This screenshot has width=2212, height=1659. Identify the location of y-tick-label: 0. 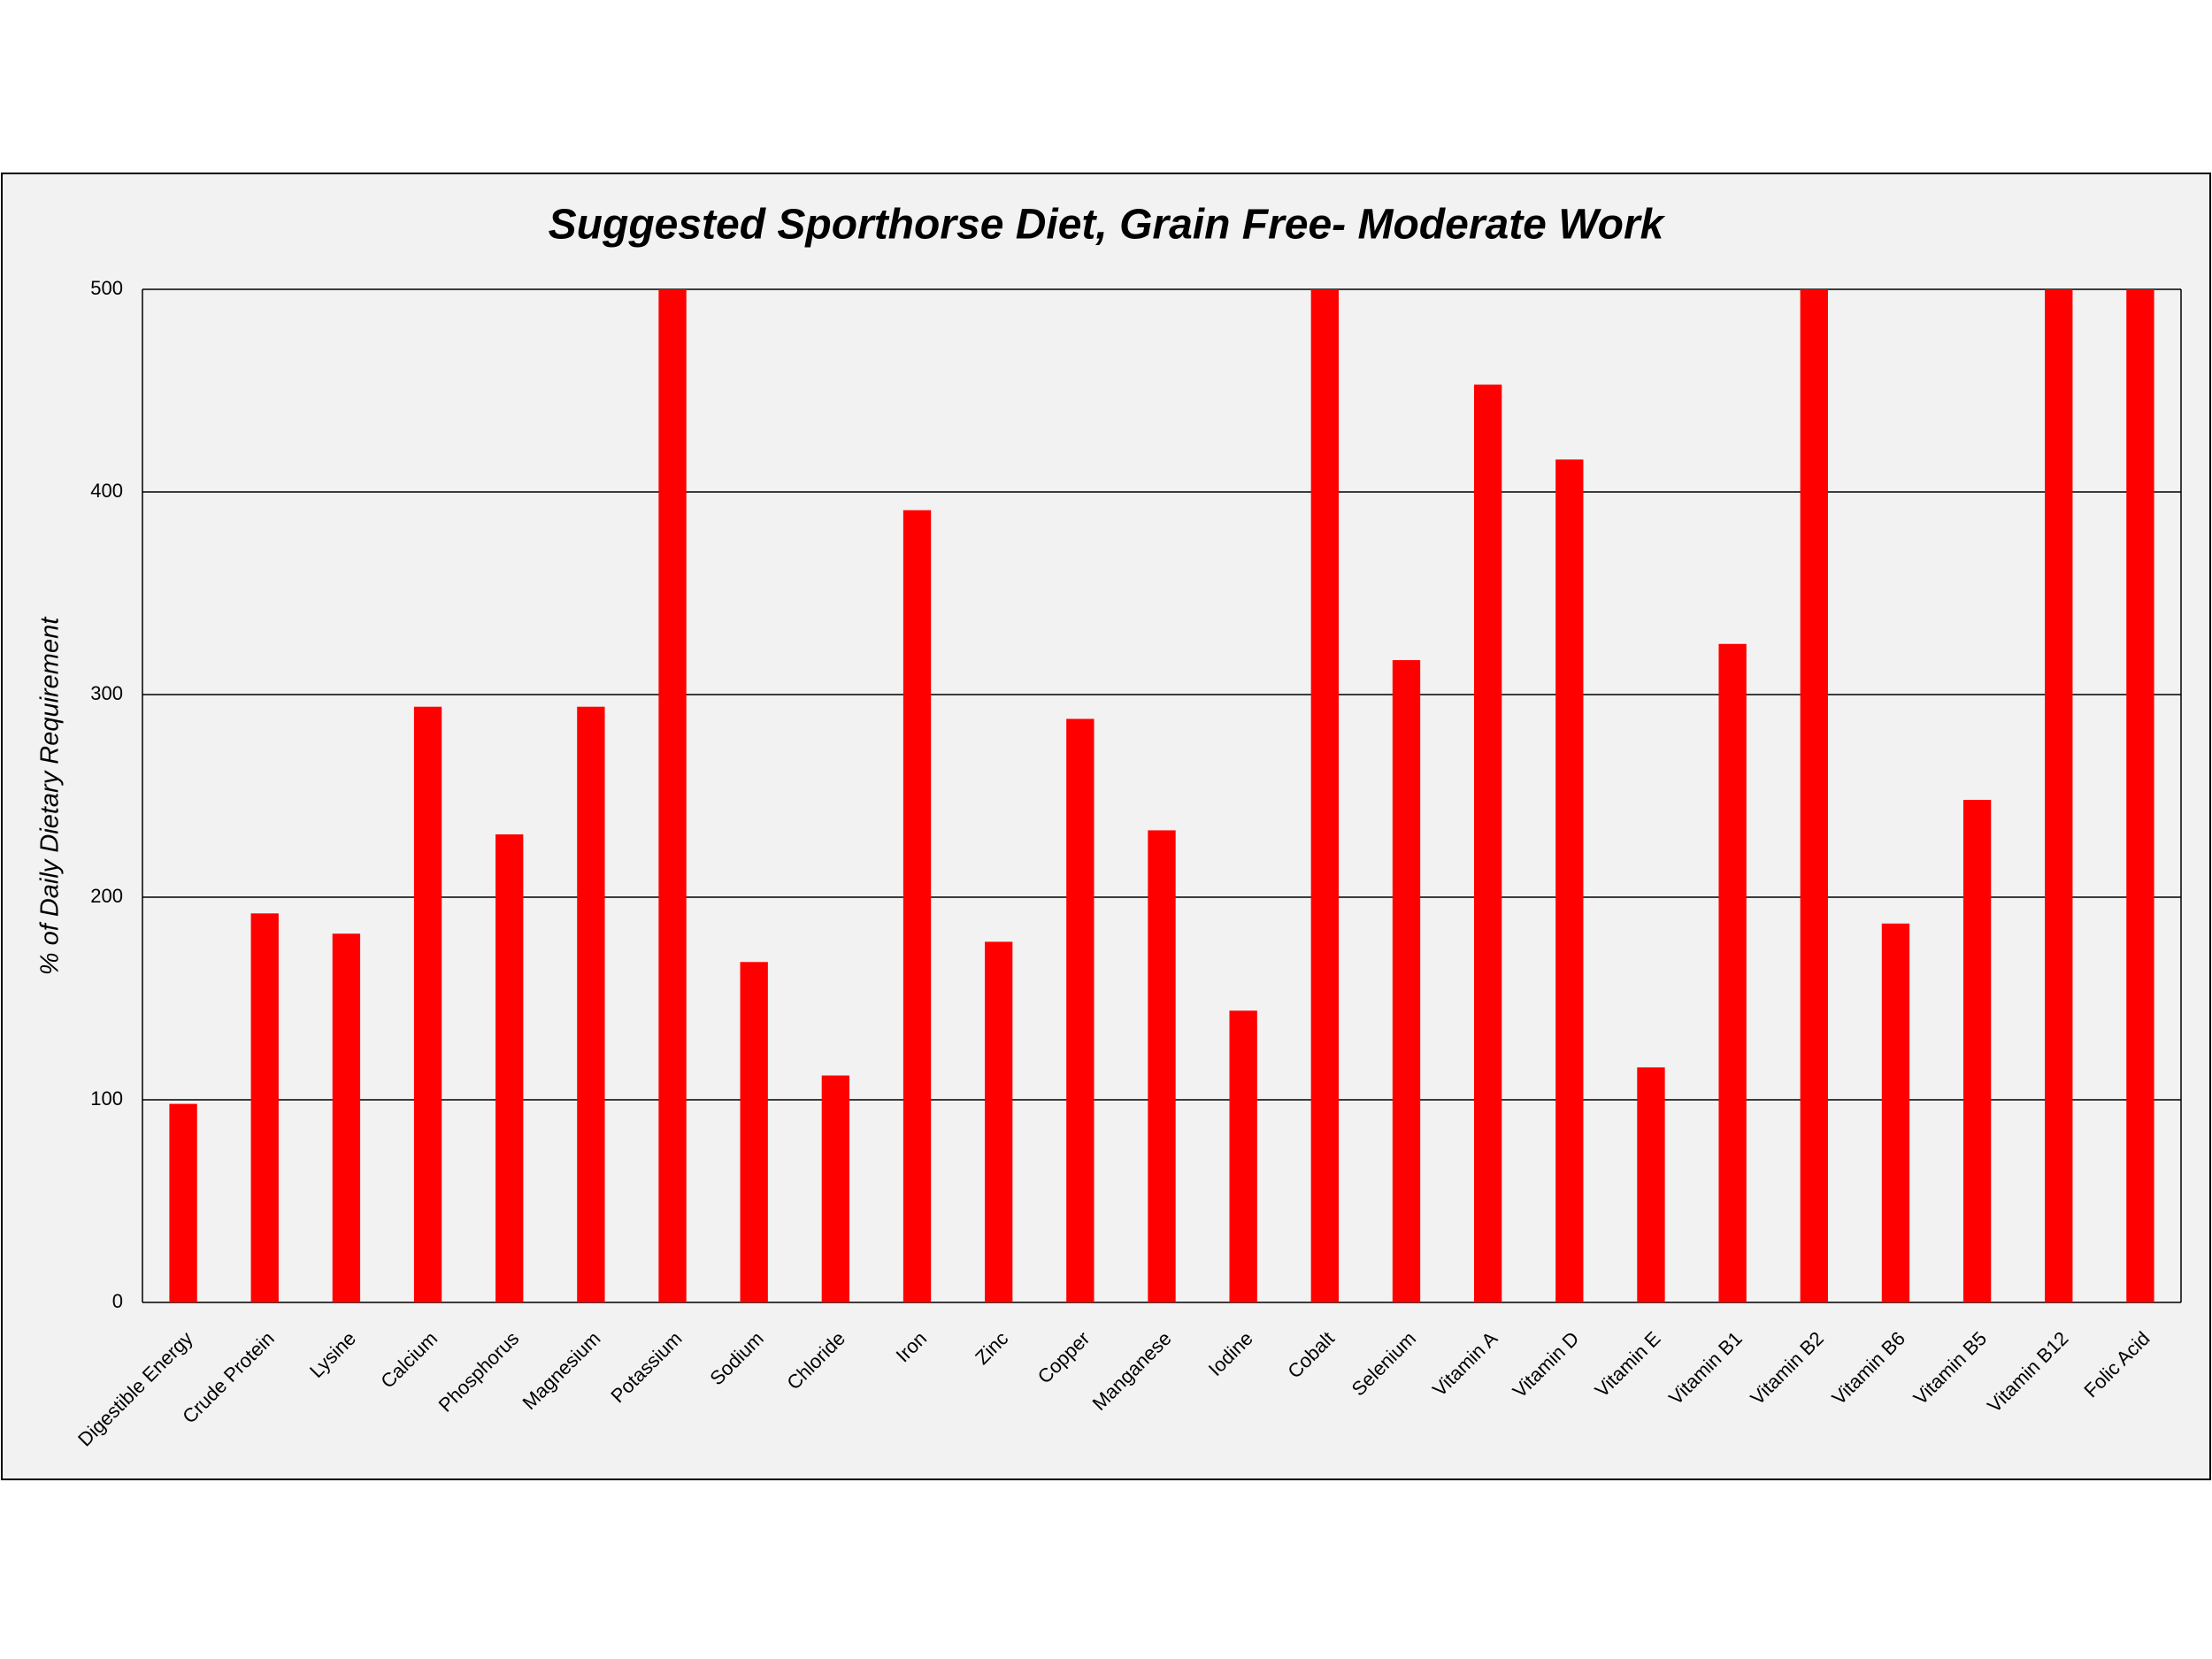
(117, 1301).